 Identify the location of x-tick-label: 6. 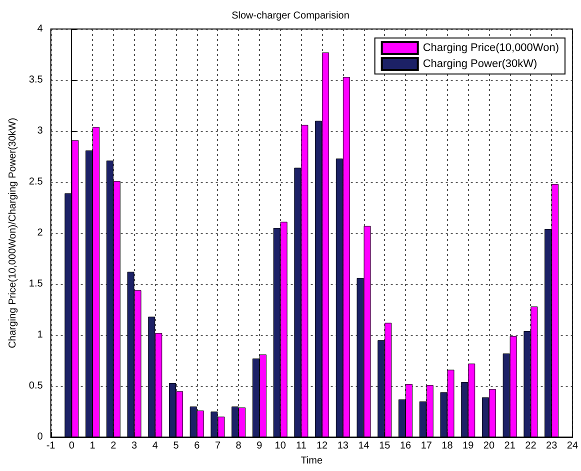
(197, 446).